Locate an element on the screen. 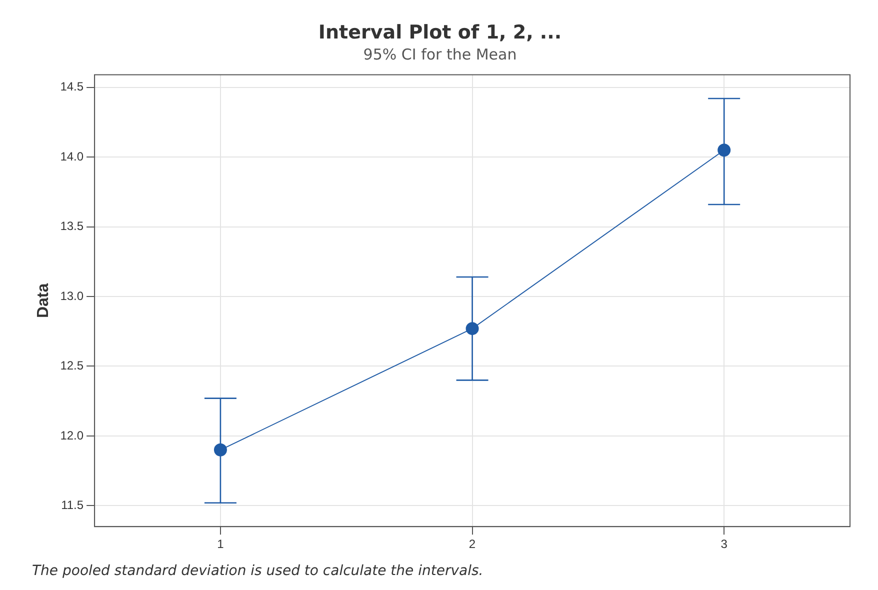  y-tick-label: 14.0 is located at coordinates (72, 156).